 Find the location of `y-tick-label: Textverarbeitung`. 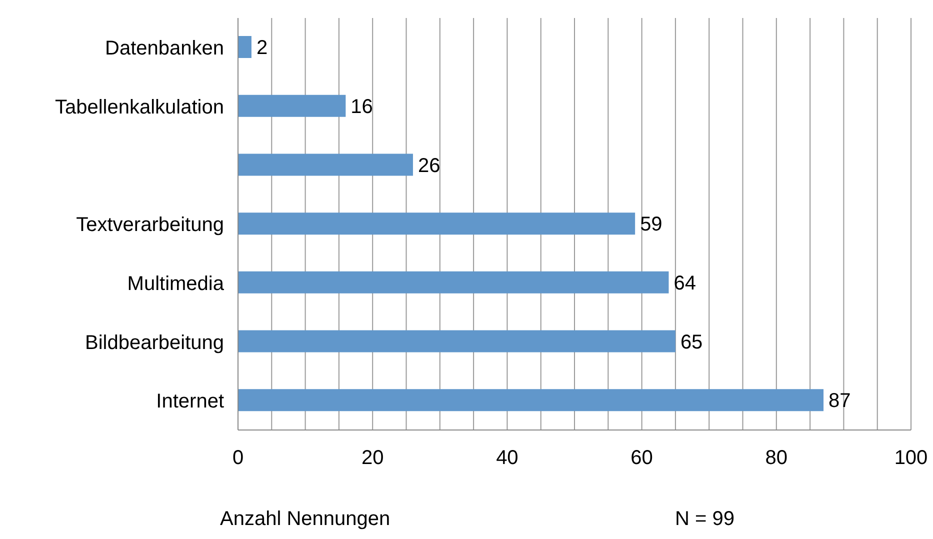

y-tick-label: Textverarbeitung is located at coordinates (150, 225).